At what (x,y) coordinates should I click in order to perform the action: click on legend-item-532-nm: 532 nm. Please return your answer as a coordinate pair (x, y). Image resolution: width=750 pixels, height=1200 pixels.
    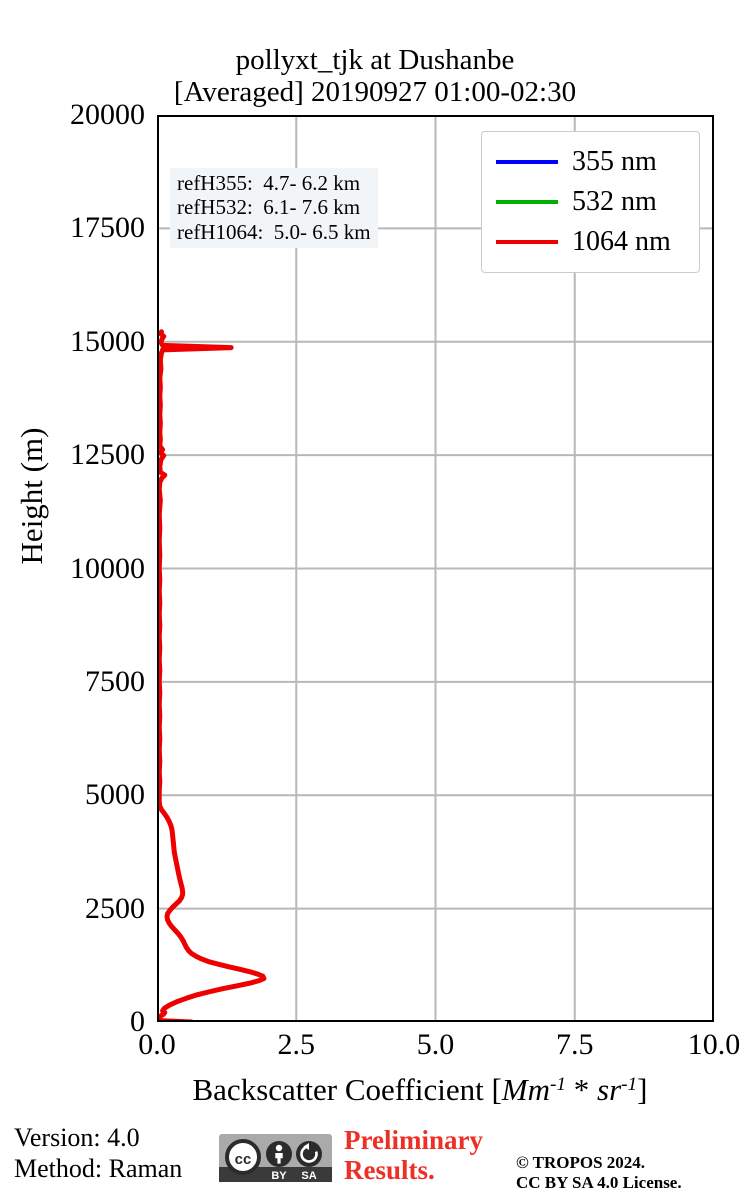
    Looking at the image, I should click on (590, 202).